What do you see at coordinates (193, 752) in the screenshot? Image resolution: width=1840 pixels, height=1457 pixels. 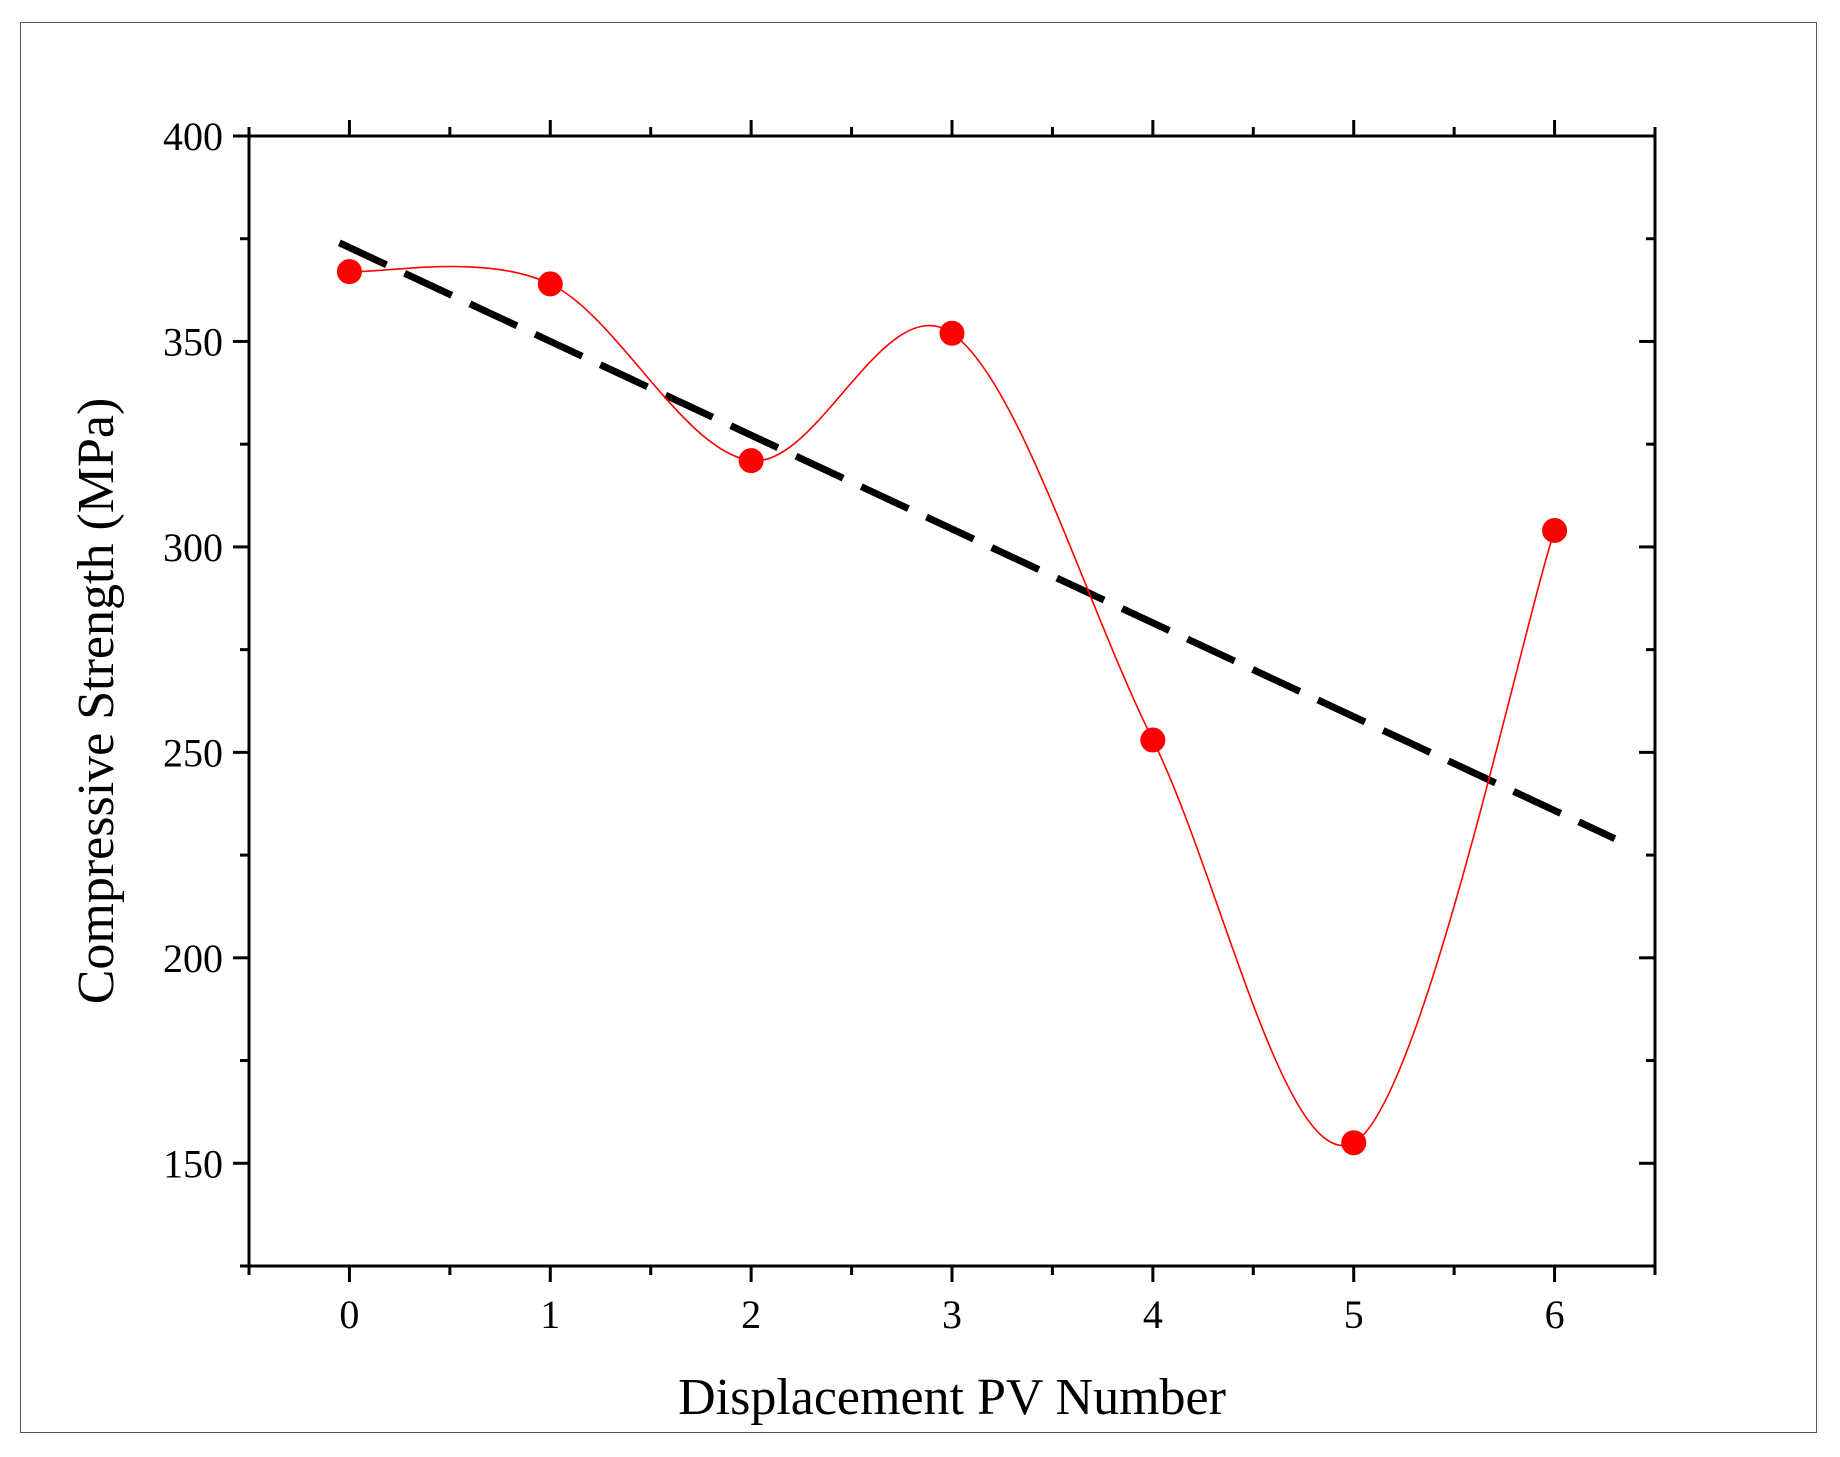 I see `y-tick-label: 250` at bounding box center [193, 752].